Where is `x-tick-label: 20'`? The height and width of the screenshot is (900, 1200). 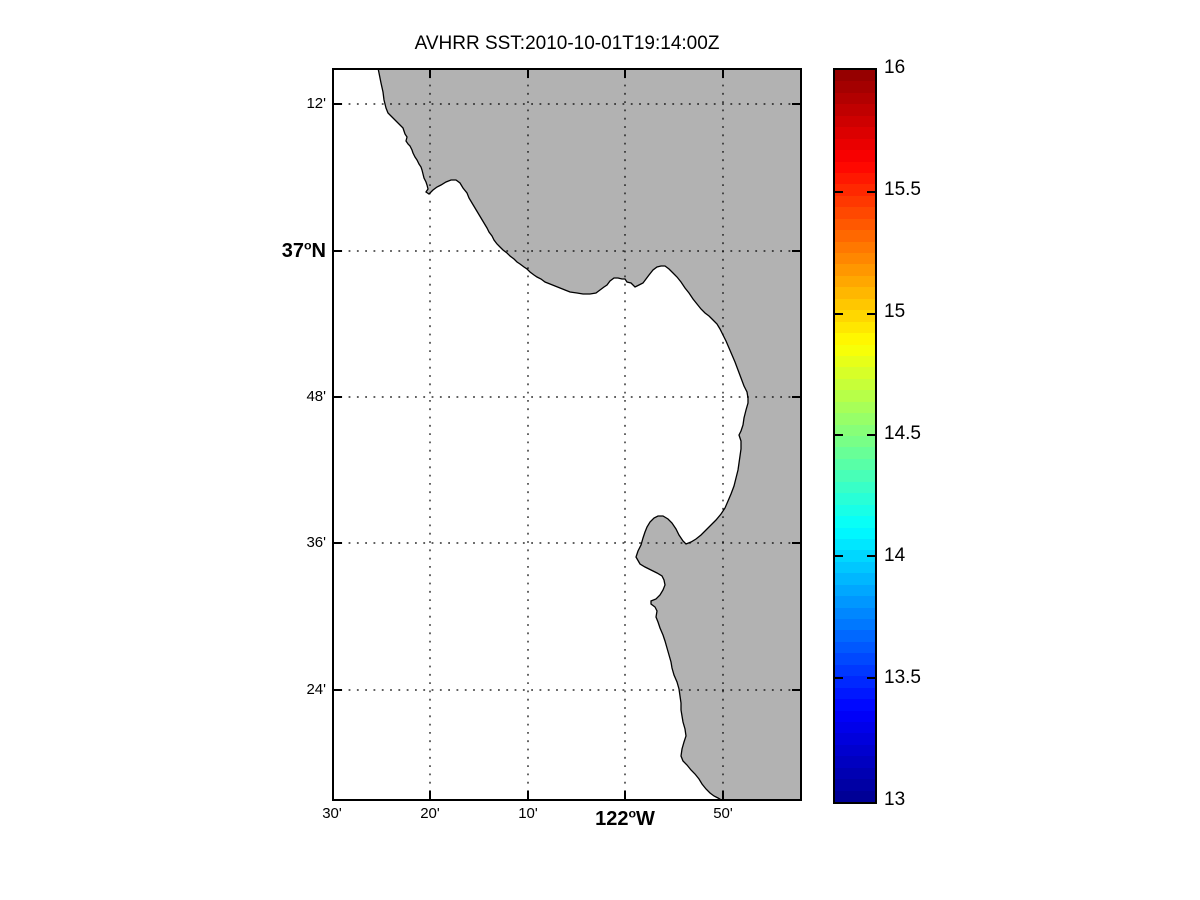 x-tick-label: 20' is located at coordinates (430, 813).